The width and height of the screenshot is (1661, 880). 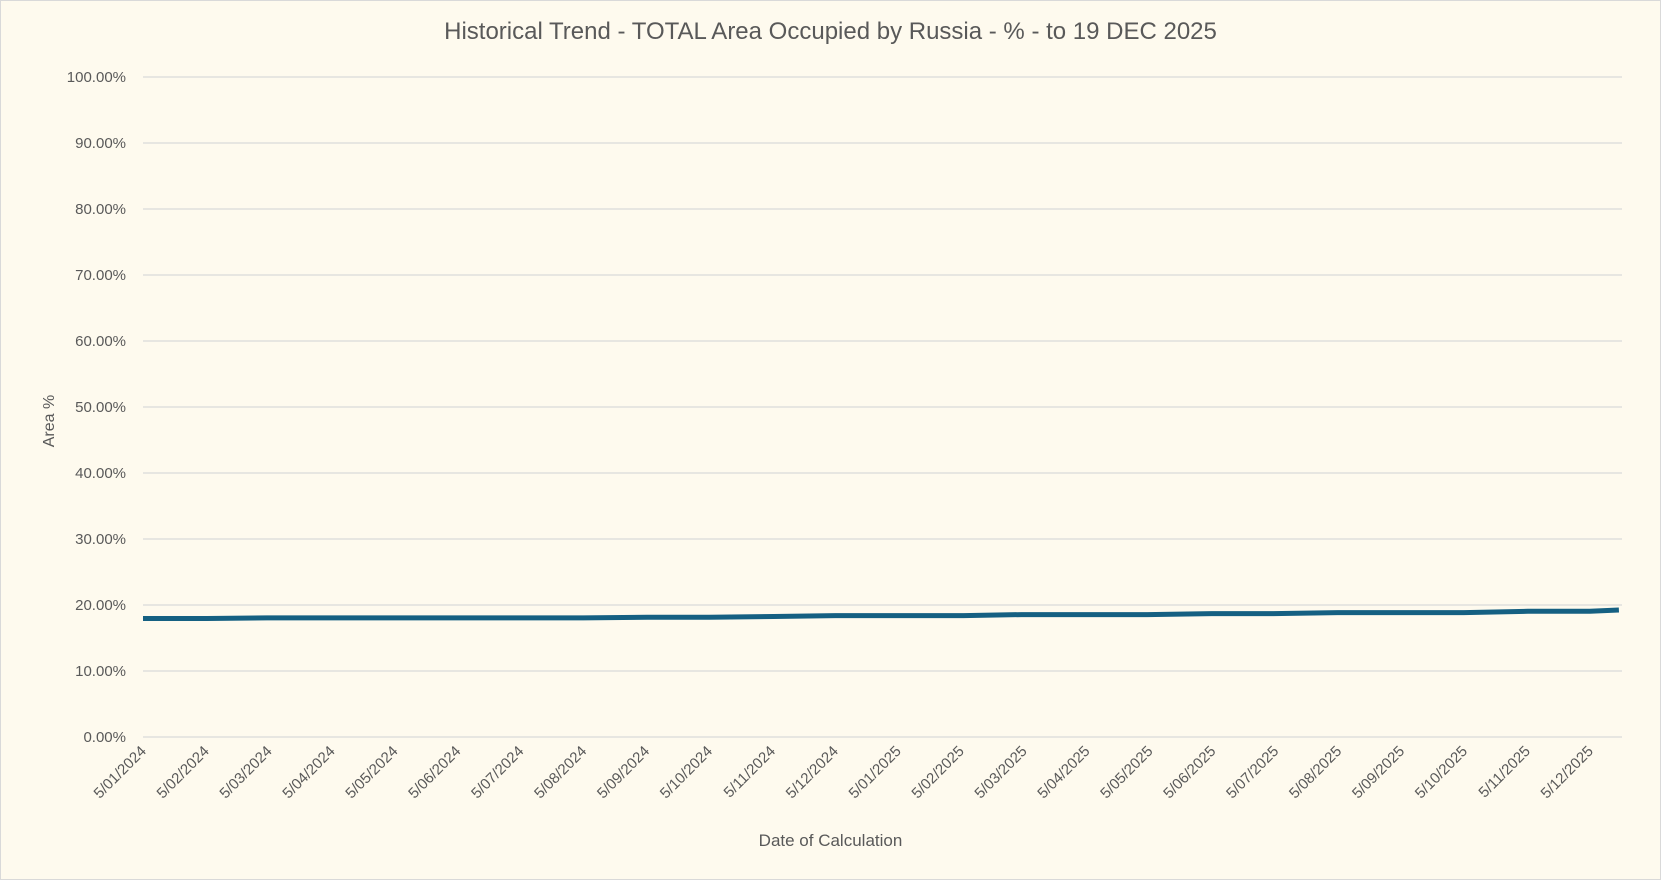 I want to click on x-tick-label: 5/07/2024, so click(x=497, y=772).